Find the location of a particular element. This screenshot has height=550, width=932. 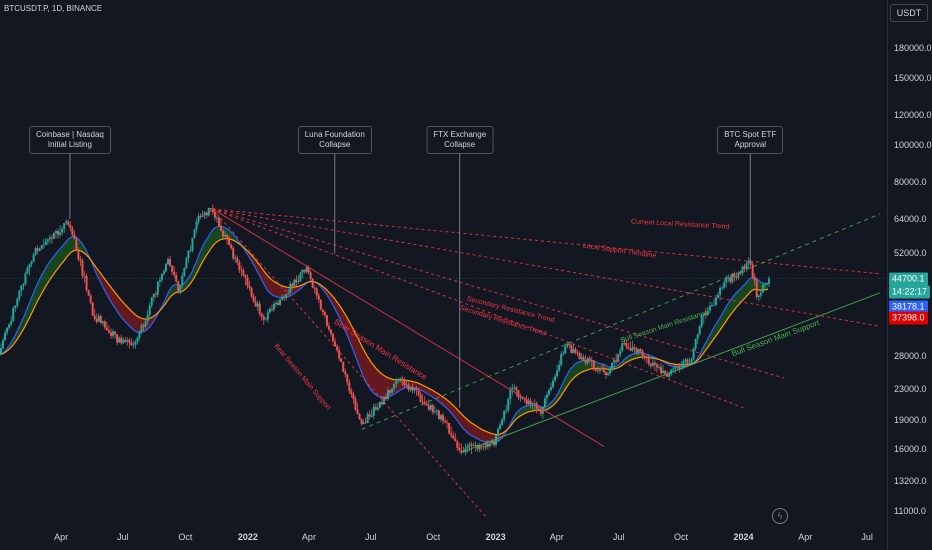

time-tick-label: 2024 is located at coordinates (743, 537).